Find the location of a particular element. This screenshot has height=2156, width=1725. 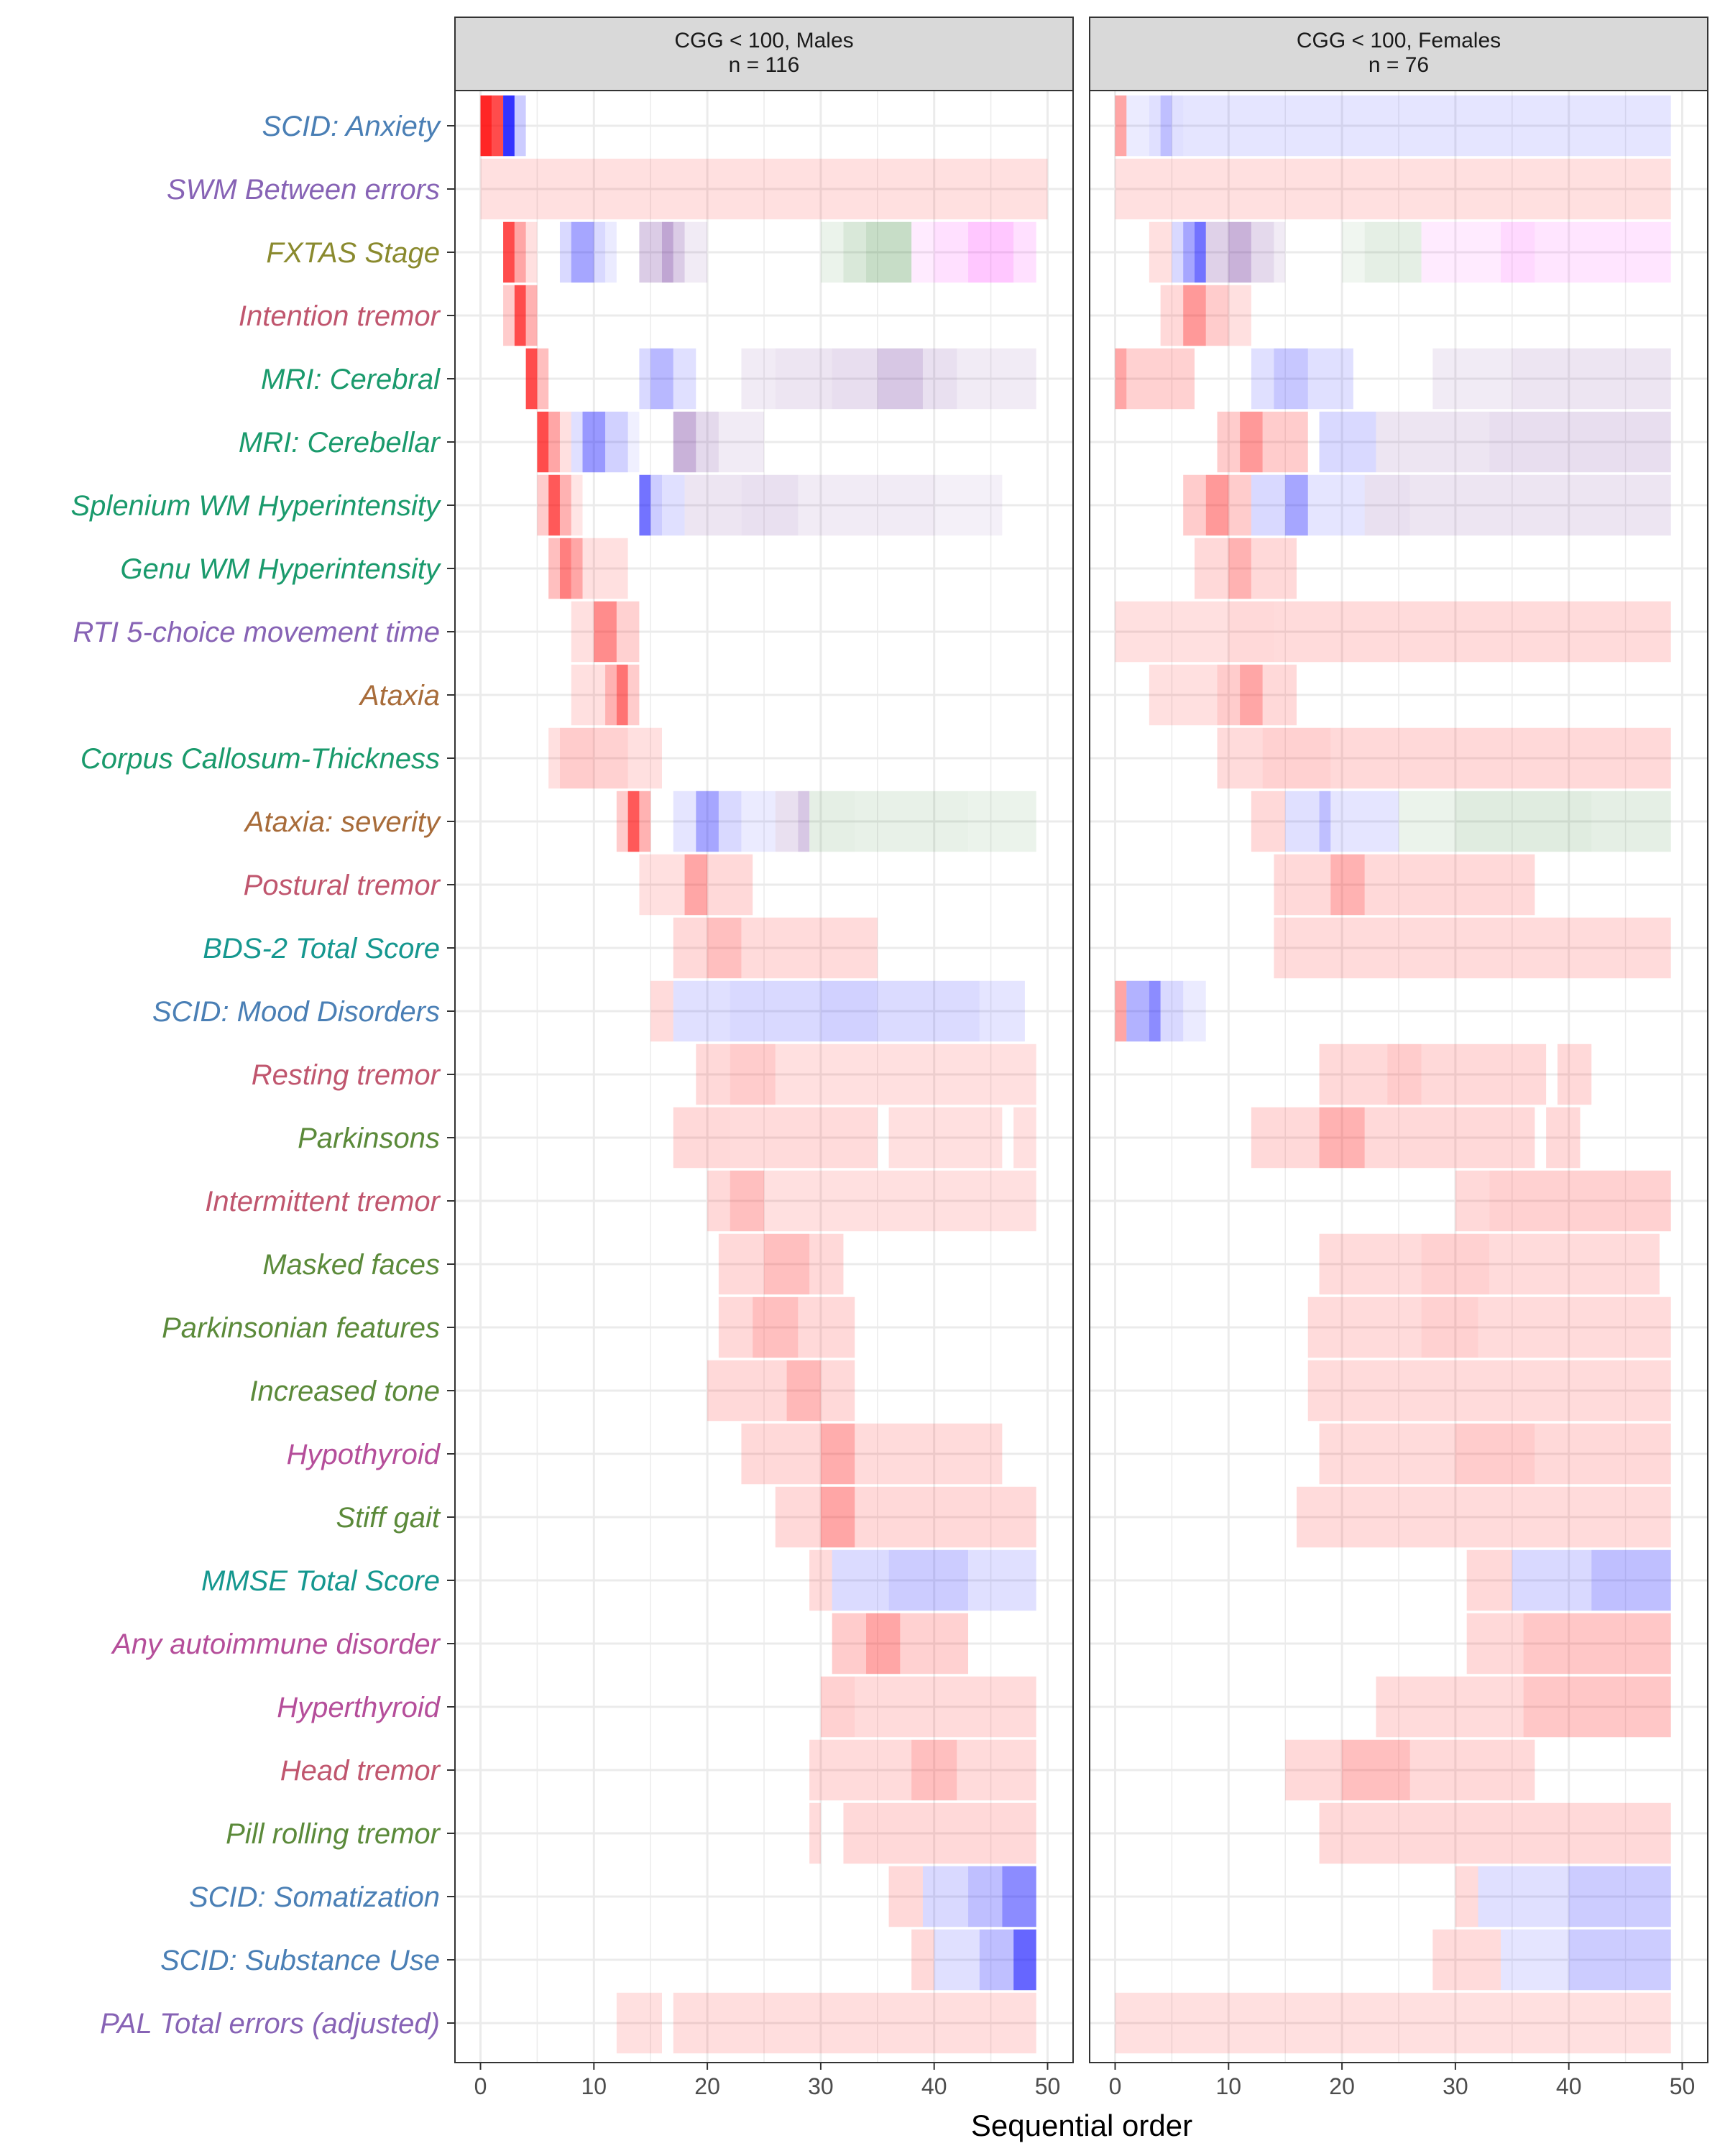

x-tick-label-females: 0 is located at coordinates (1115, 2086).